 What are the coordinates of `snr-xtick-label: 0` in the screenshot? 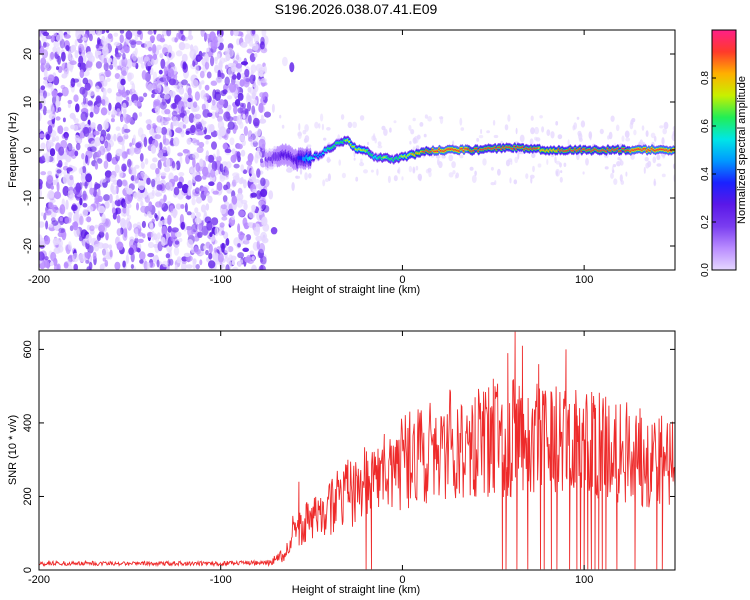 It's located at (402, 580).